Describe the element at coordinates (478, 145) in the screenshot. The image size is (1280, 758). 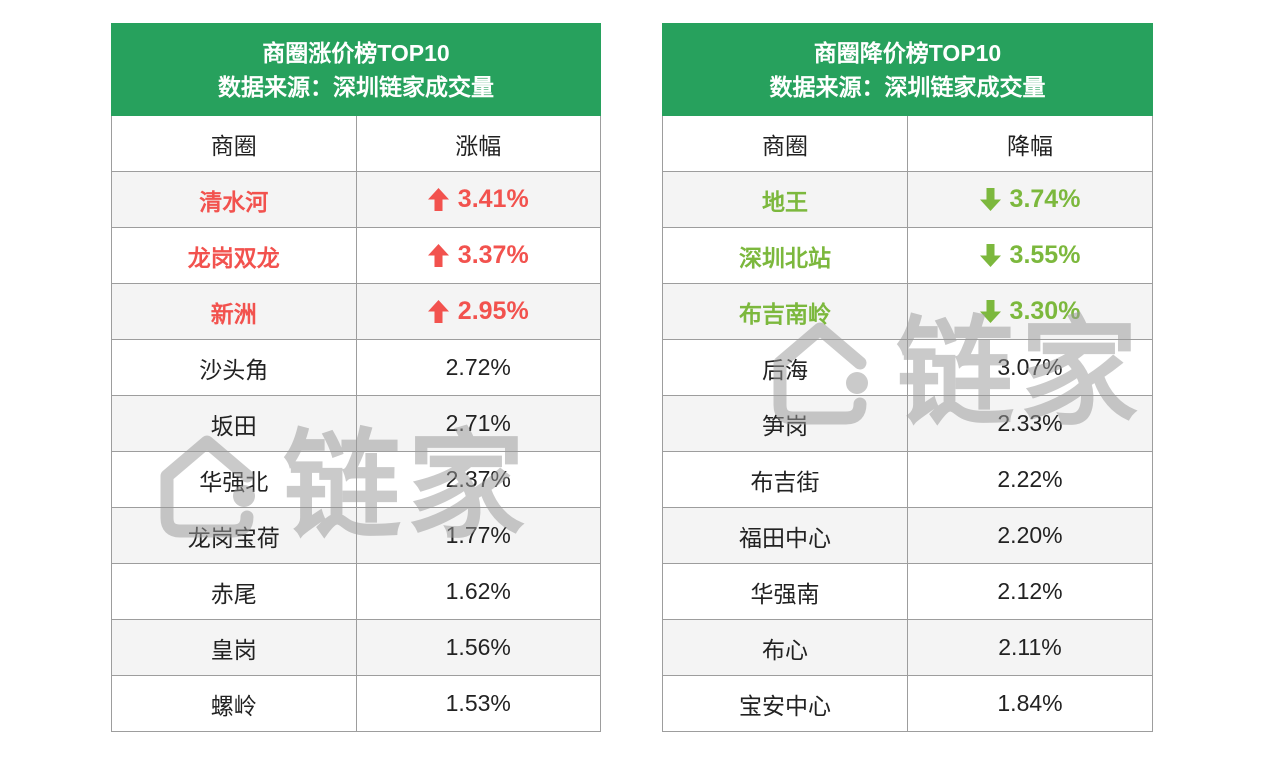
I see `column-header-change: 涨幅` at that location.